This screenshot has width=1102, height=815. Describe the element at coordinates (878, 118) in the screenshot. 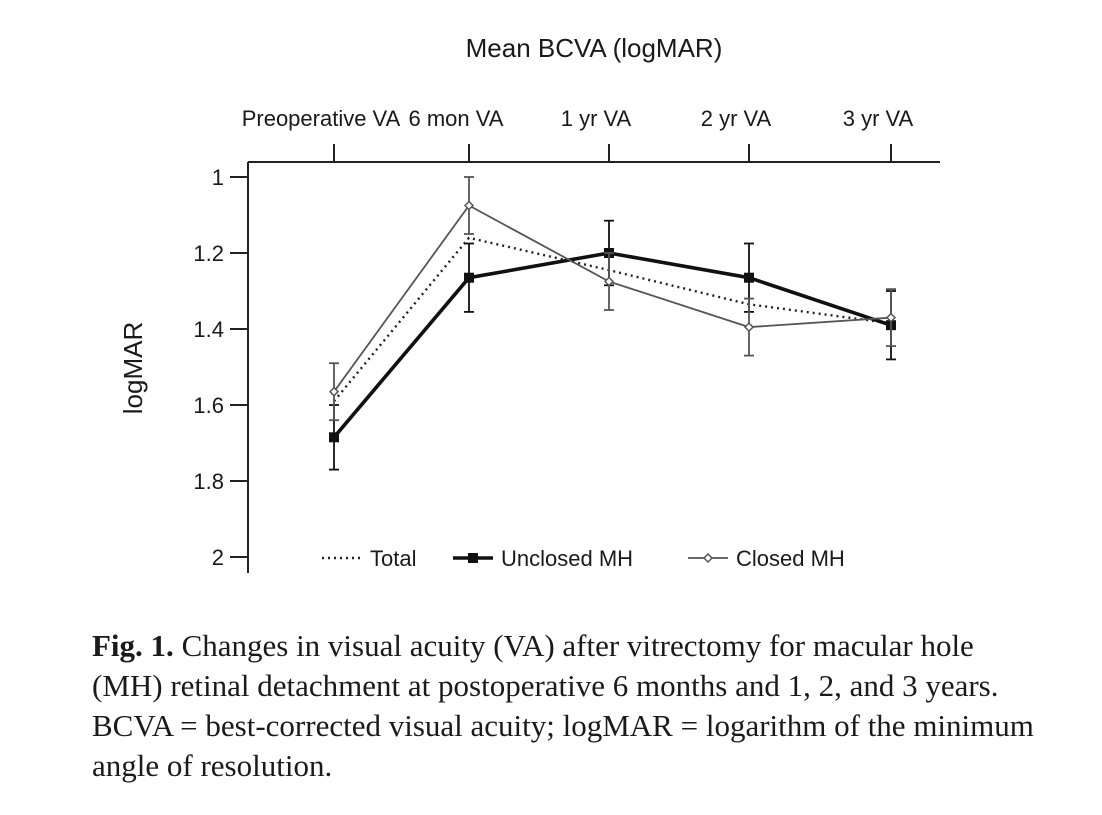

I see `x-tick-label: 3 yr VA` at that location.